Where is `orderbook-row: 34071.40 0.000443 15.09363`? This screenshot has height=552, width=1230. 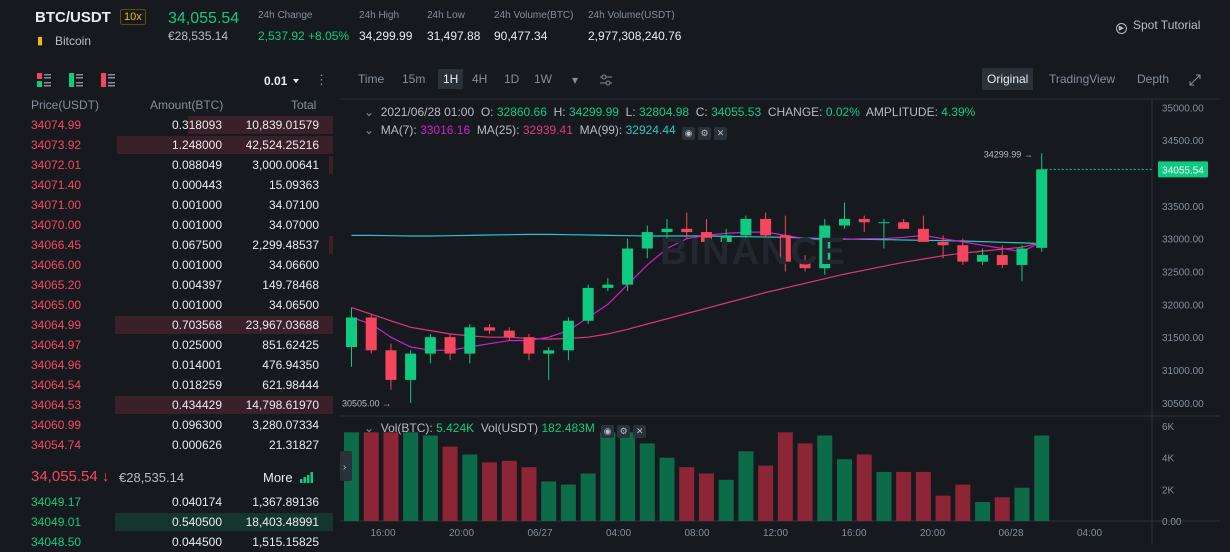 orderbook-row: 34071.40 0.000443 15.09363 is located at coordinates (176, 185).